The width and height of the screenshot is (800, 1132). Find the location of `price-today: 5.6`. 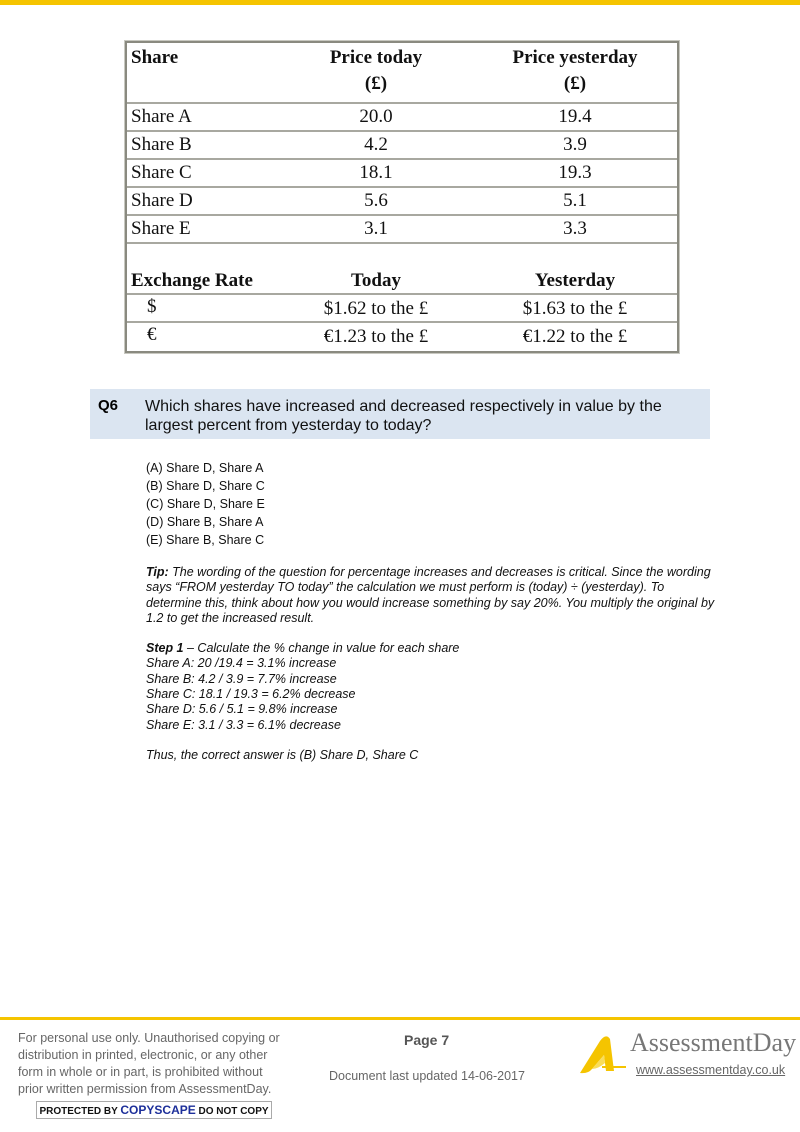

price-today: 5.6 is located at coordinates (376, 200).